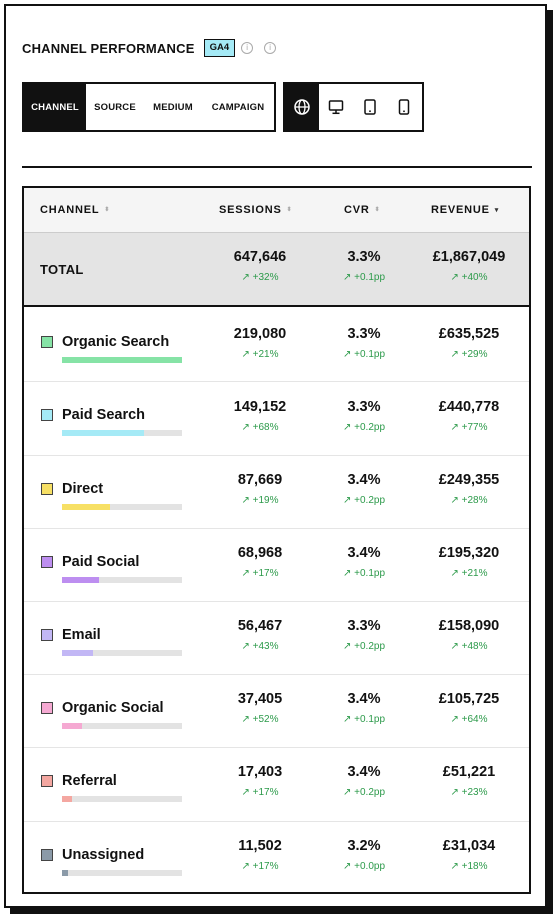  I want to click on card-header: CHANNEL PERFORMANCE GA4 i i, so click(149, 48).